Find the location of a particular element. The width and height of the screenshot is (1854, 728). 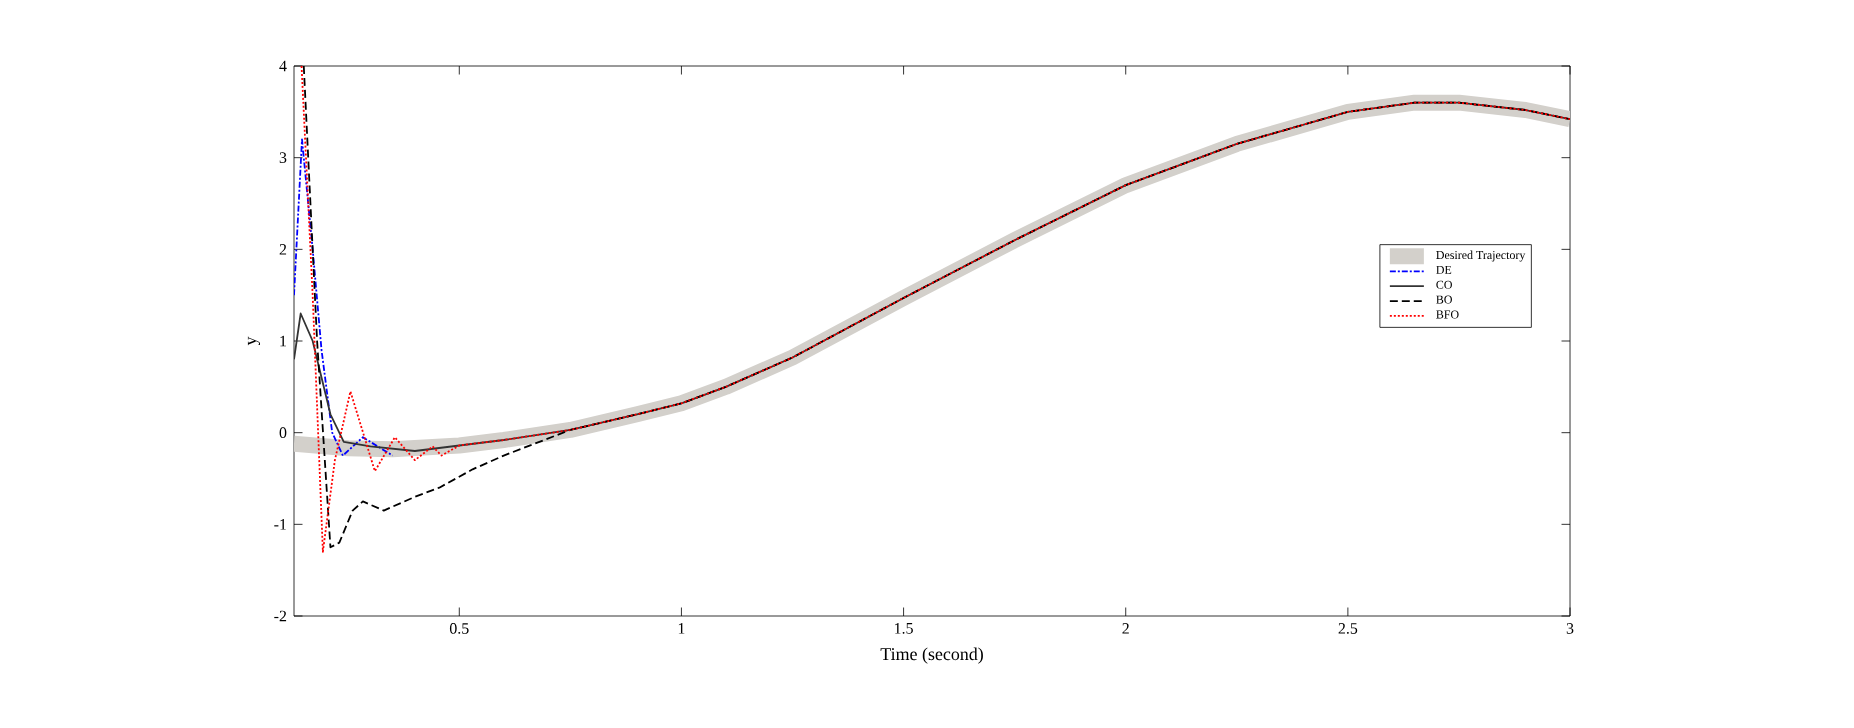

y-axis-title: y is located at coordinates (254, 341).